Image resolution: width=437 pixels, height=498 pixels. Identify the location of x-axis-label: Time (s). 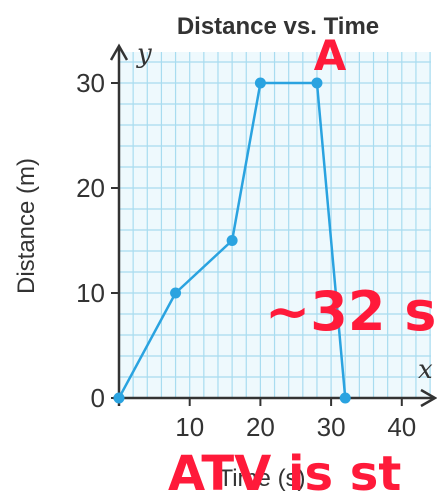
(261, 478).